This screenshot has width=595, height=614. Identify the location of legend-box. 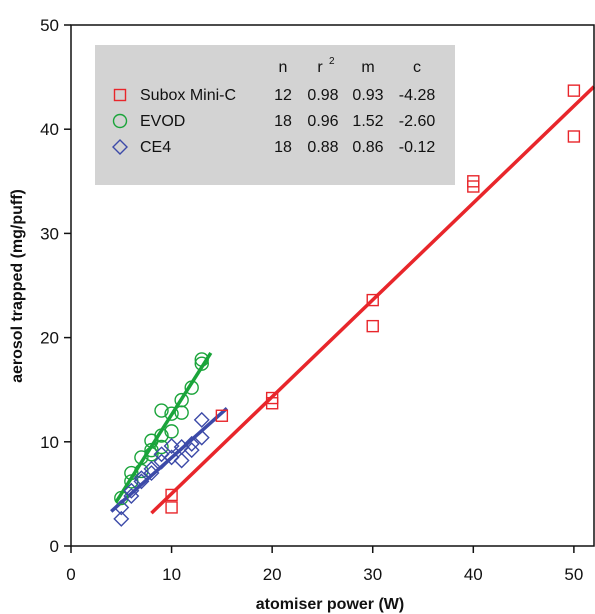
(275, 115).